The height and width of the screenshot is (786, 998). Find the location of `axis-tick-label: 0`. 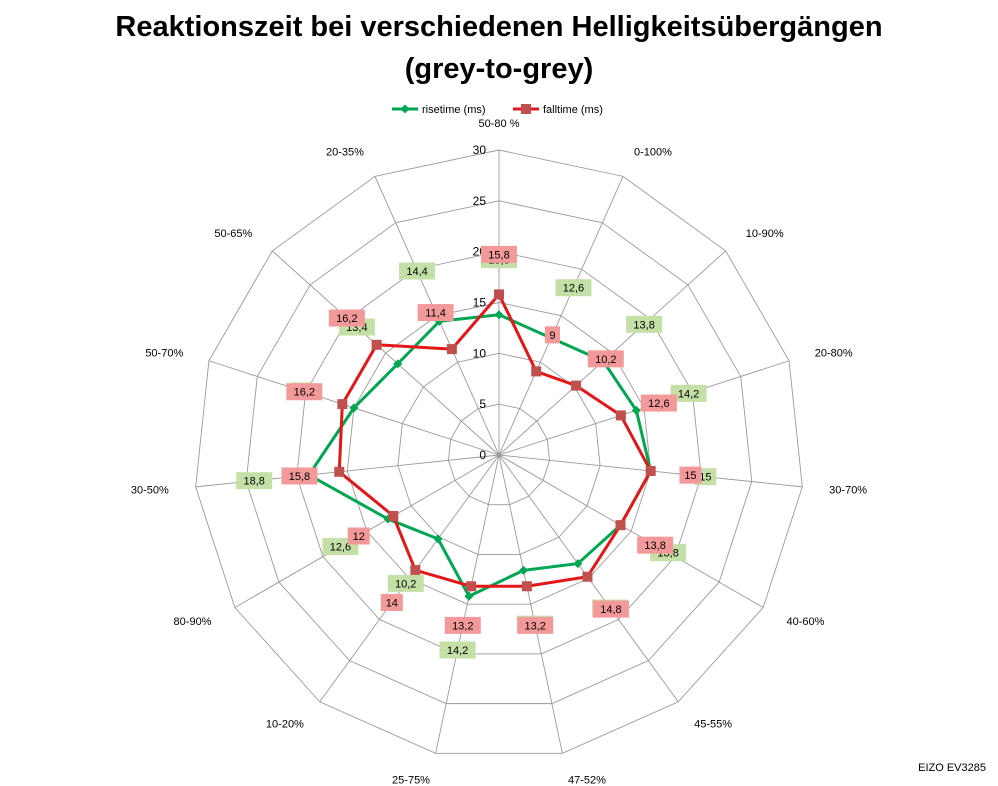

axis-tick-label: 0 is located at coordinates (482, 455).